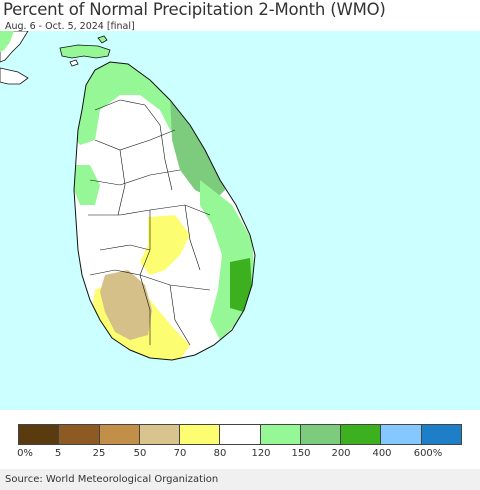  Describe the element at coordinates (14, 76) in the screenshot. I see `india-landmass-east` at that location.